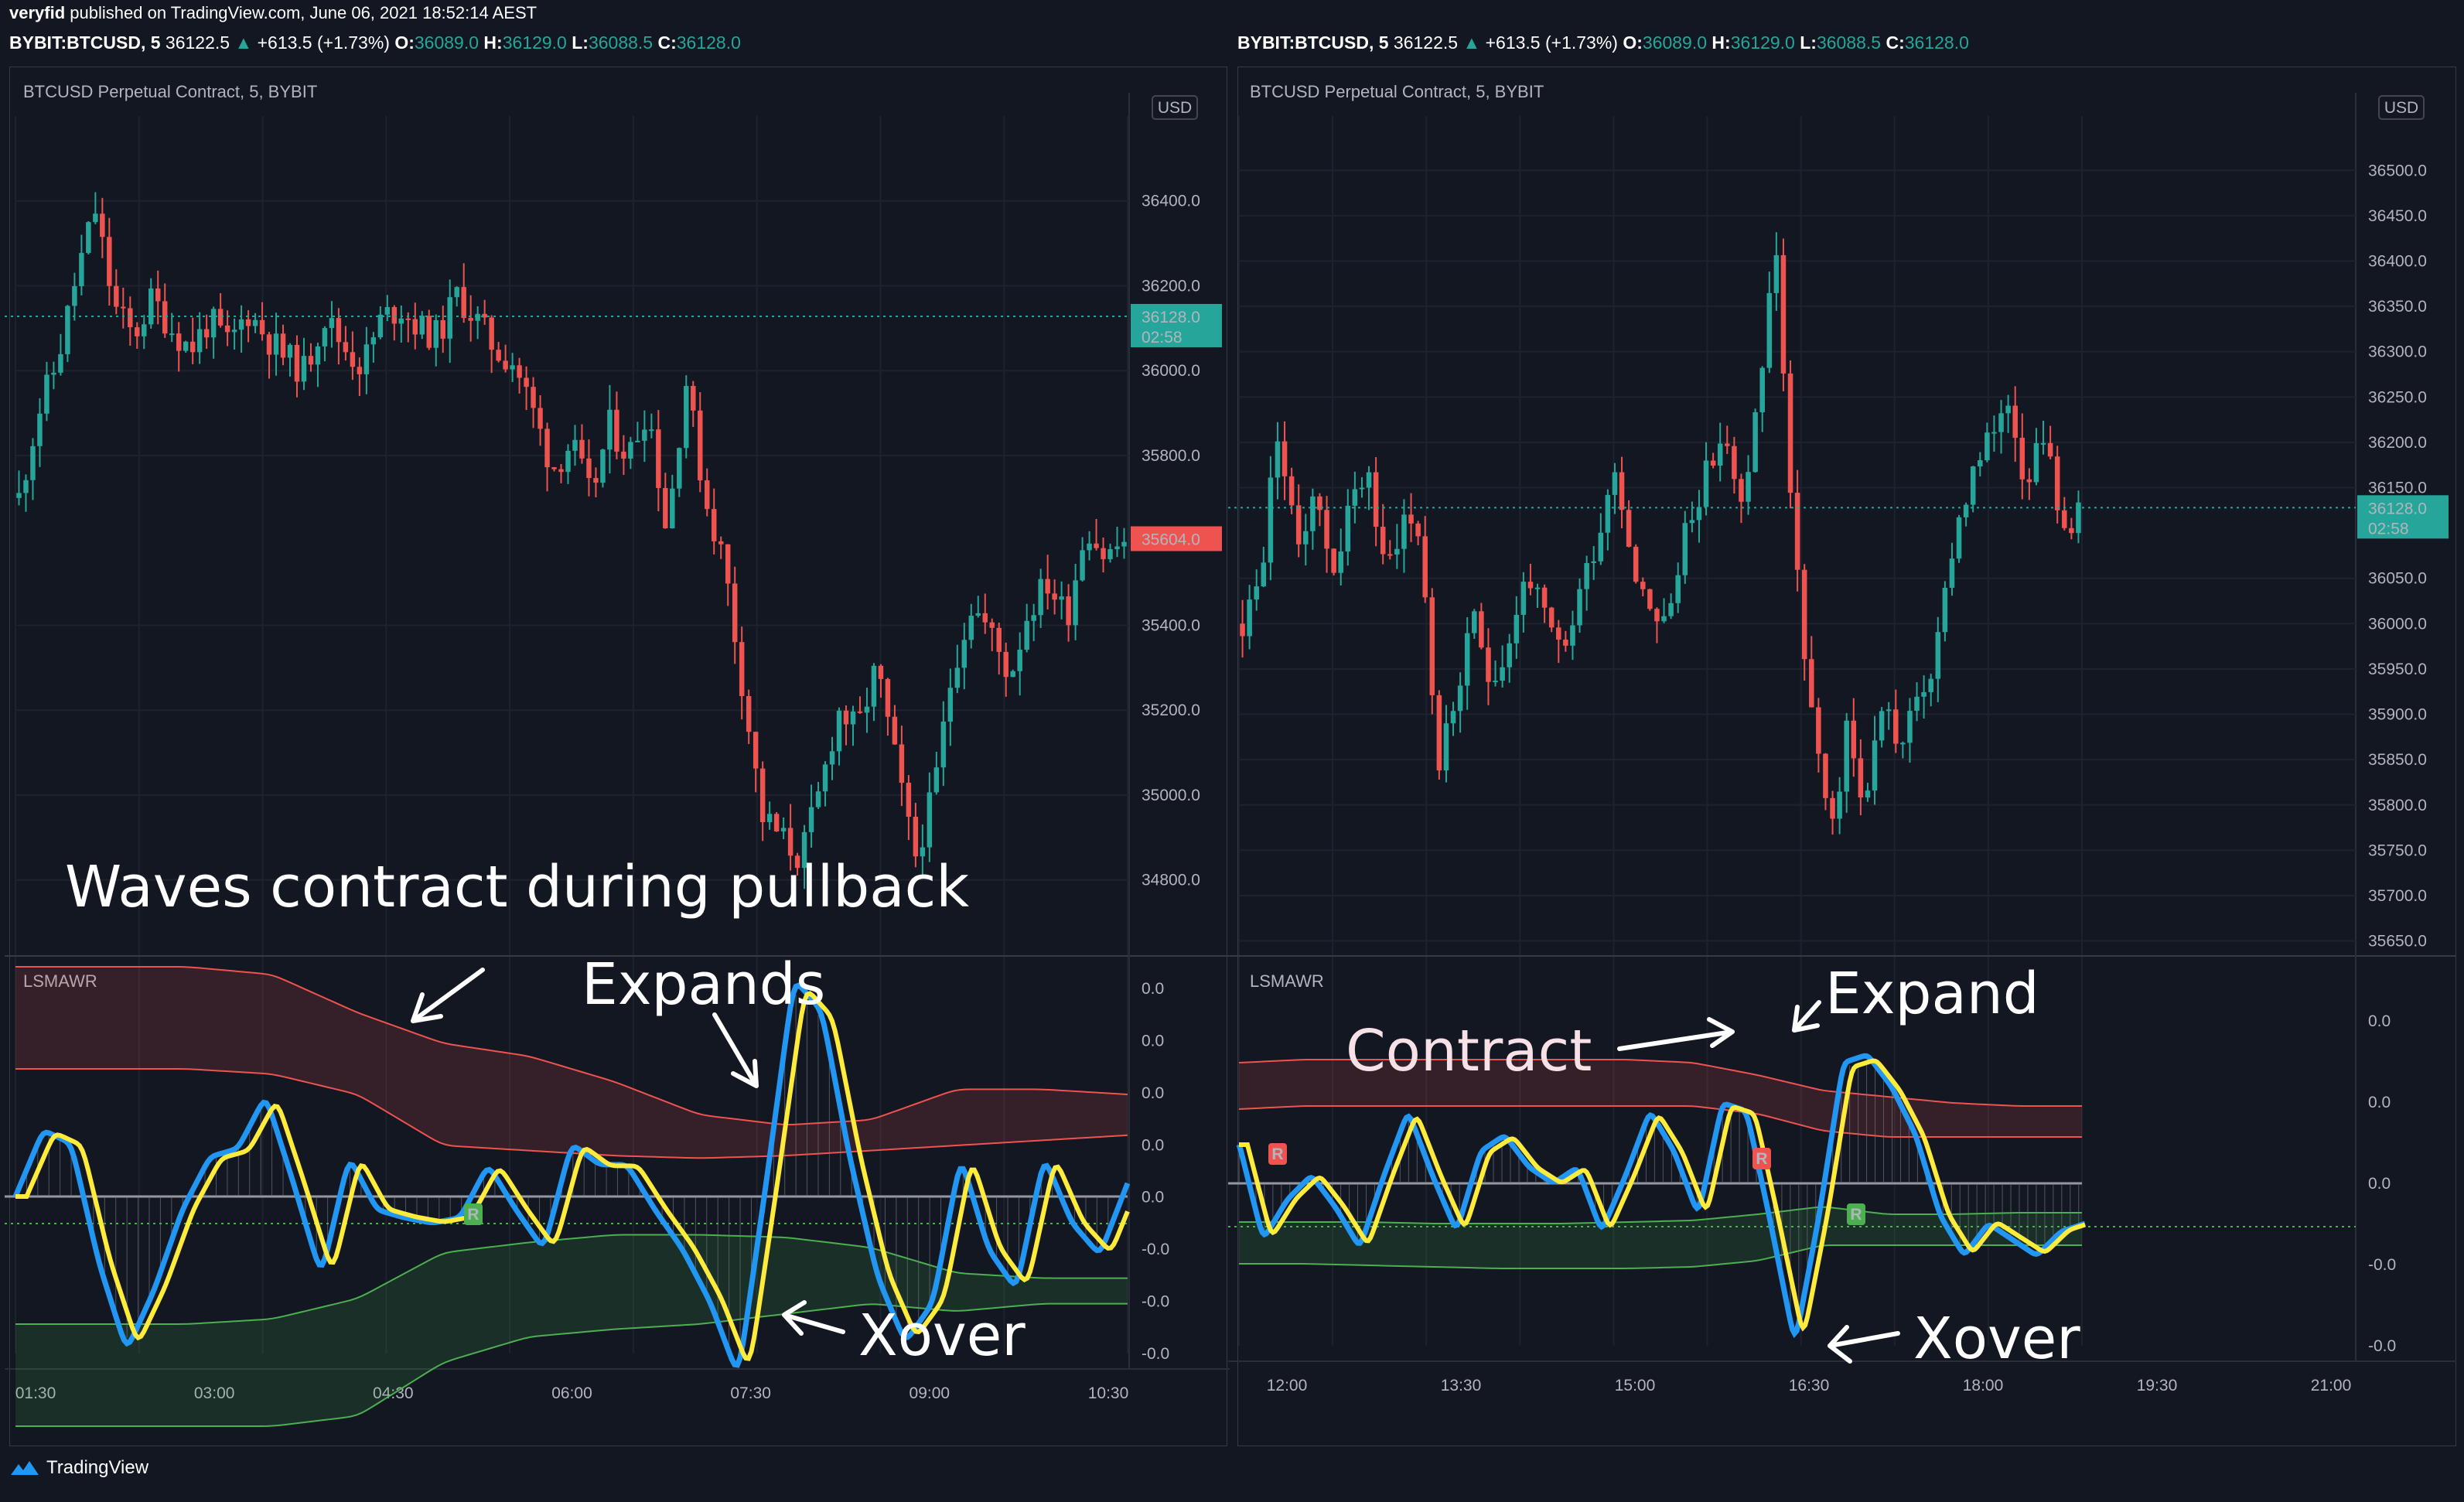 This screenshot has width=2464, height=1502. I want to click on signal-badge, so click(473, 1214).